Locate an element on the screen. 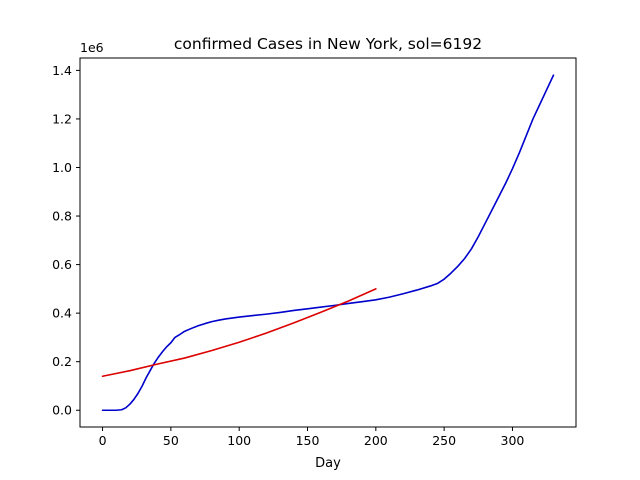 This screenshot has height=480, width=640. y-tick-label: 1.0 is located at coordinates (62, 167).